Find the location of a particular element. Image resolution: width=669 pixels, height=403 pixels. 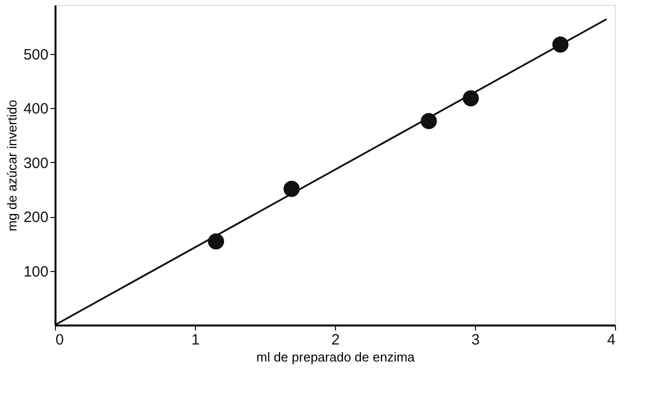

y-tick-label: 500 is located at coordinates (35, 55).